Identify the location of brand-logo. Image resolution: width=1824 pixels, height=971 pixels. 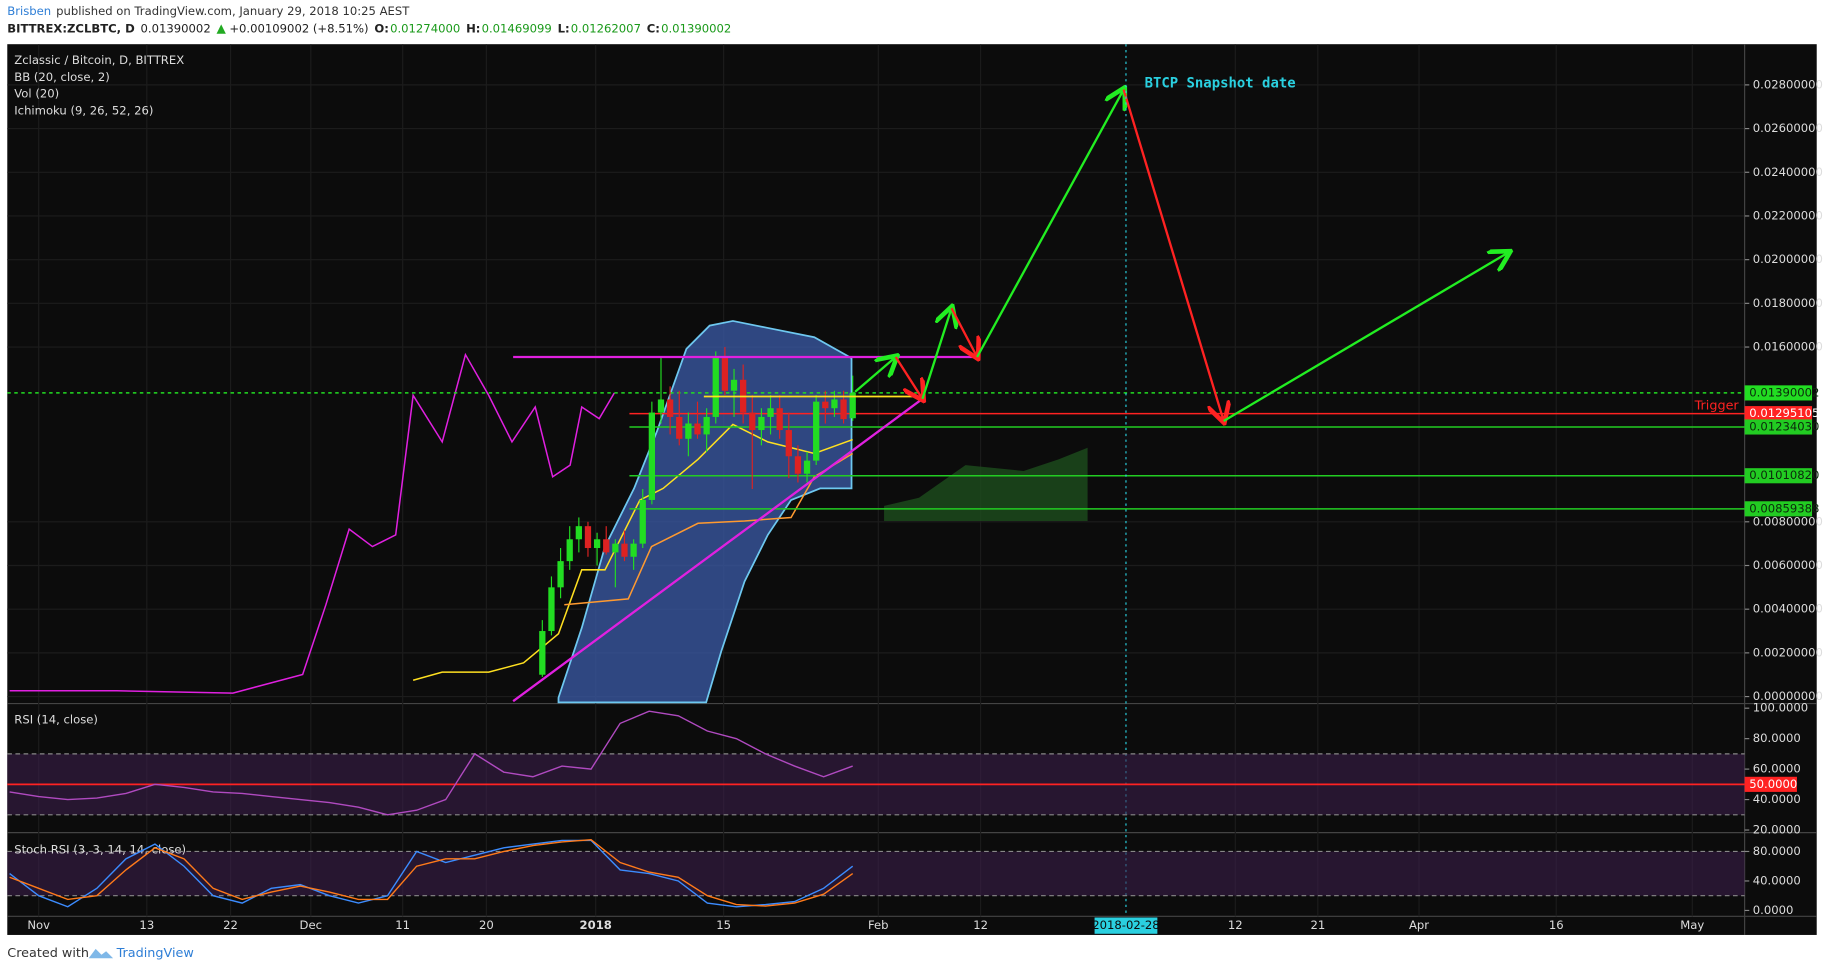
(101, 953).